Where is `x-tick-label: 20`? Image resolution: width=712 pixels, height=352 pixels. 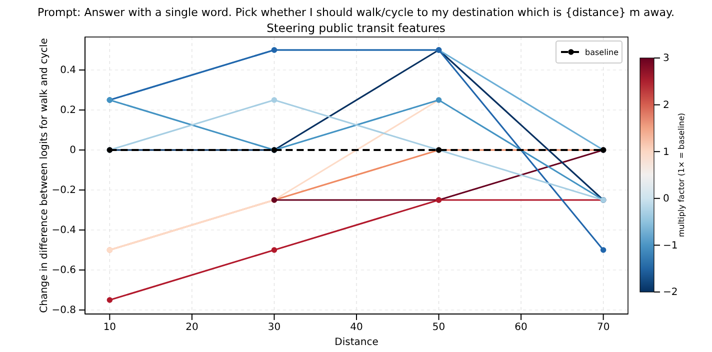 x-tick-label: 20 is located at coordinates (192, 328).